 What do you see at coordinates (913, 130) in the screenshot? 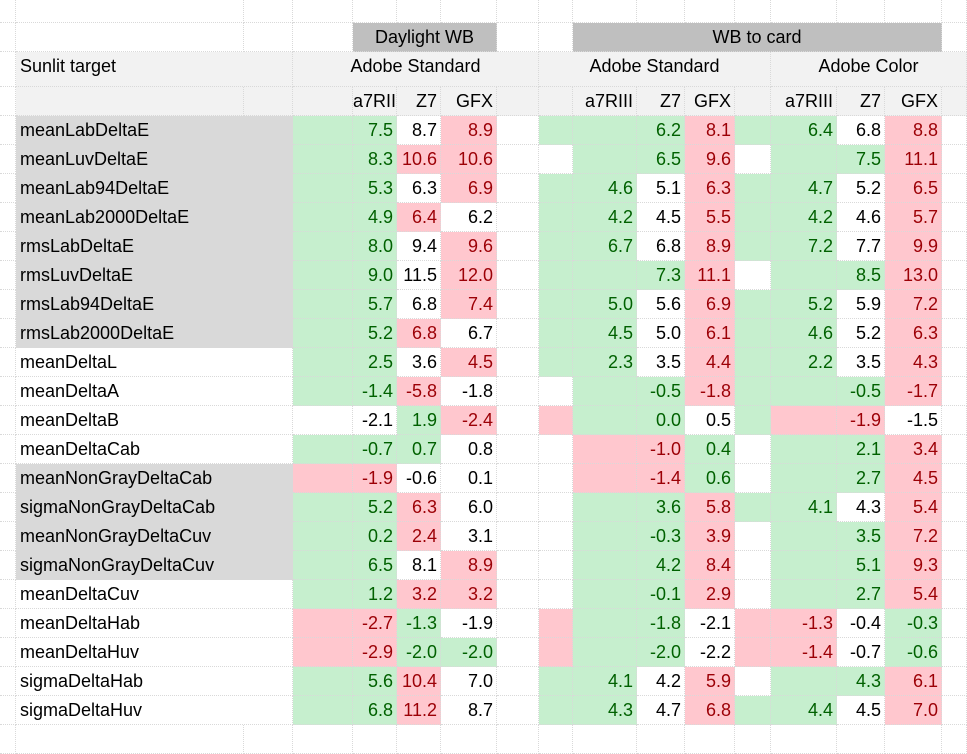
I see `value-cell: 8.8` at bounding box center [913, 130].